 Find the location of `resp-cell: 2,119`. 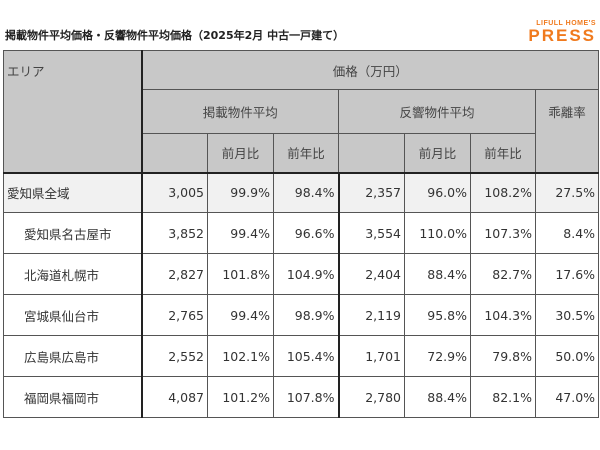

resp-cell: 2,119 is located at coordinates (371, 315).